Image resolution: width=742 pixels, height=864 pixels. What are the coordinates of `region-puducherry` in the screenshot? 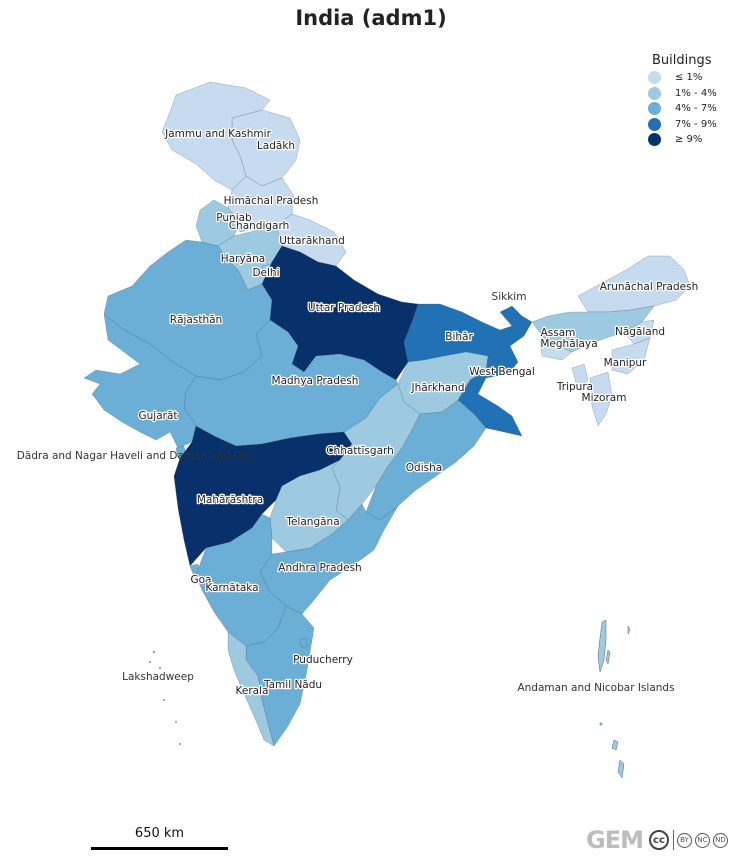 It's located at (304, 643).